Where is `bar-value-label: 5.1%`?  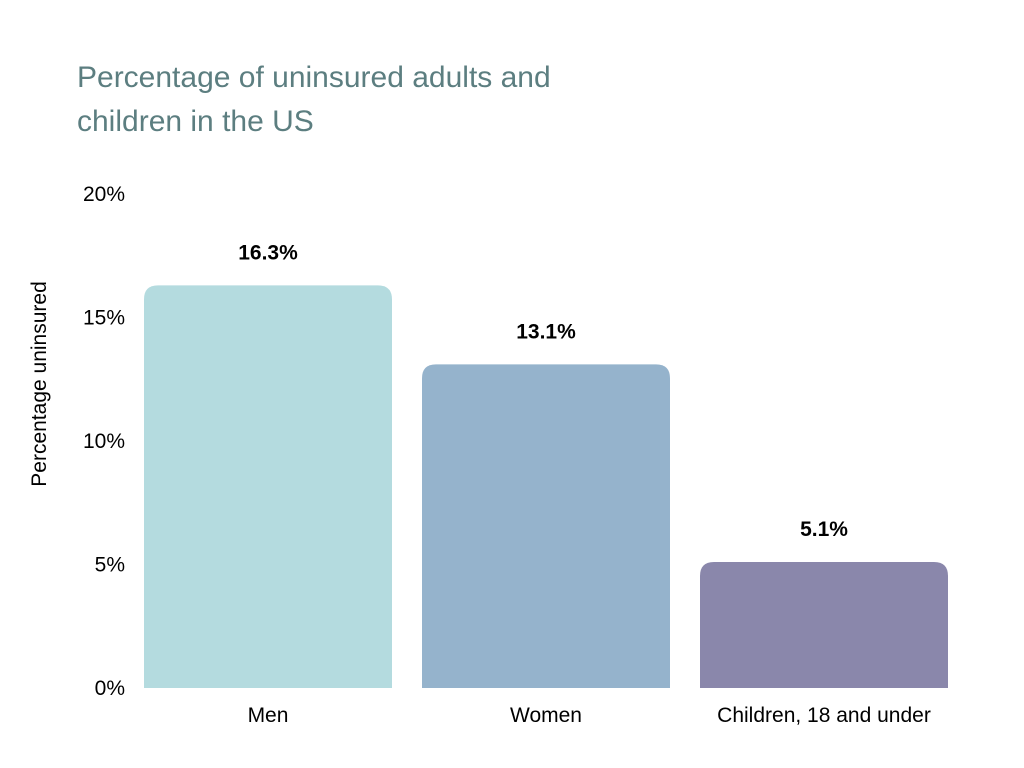
bar-value-label: 5.1% is located at coordinates (824, 529).